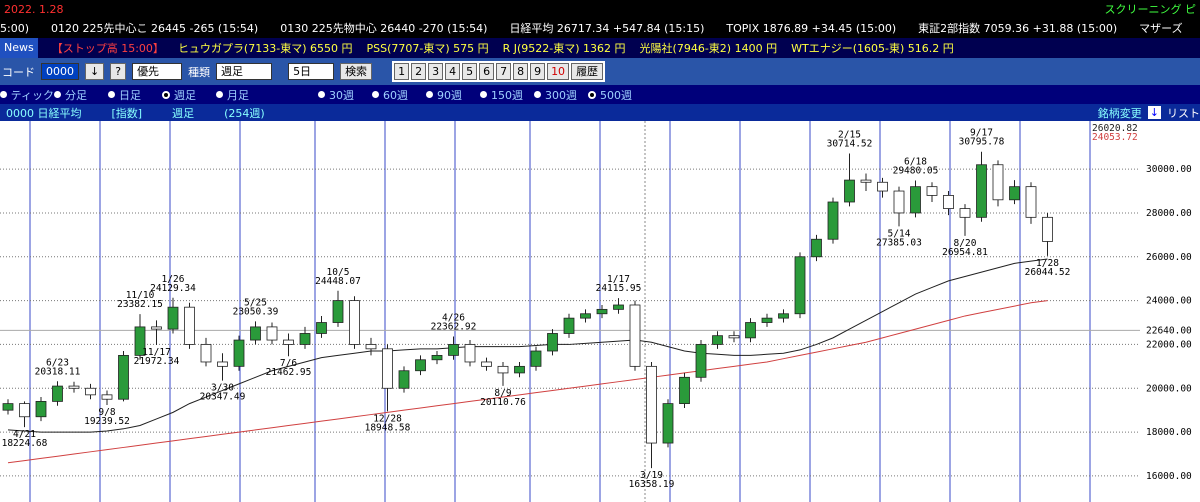  I want to click on page-button: 7, so click(504, 71).